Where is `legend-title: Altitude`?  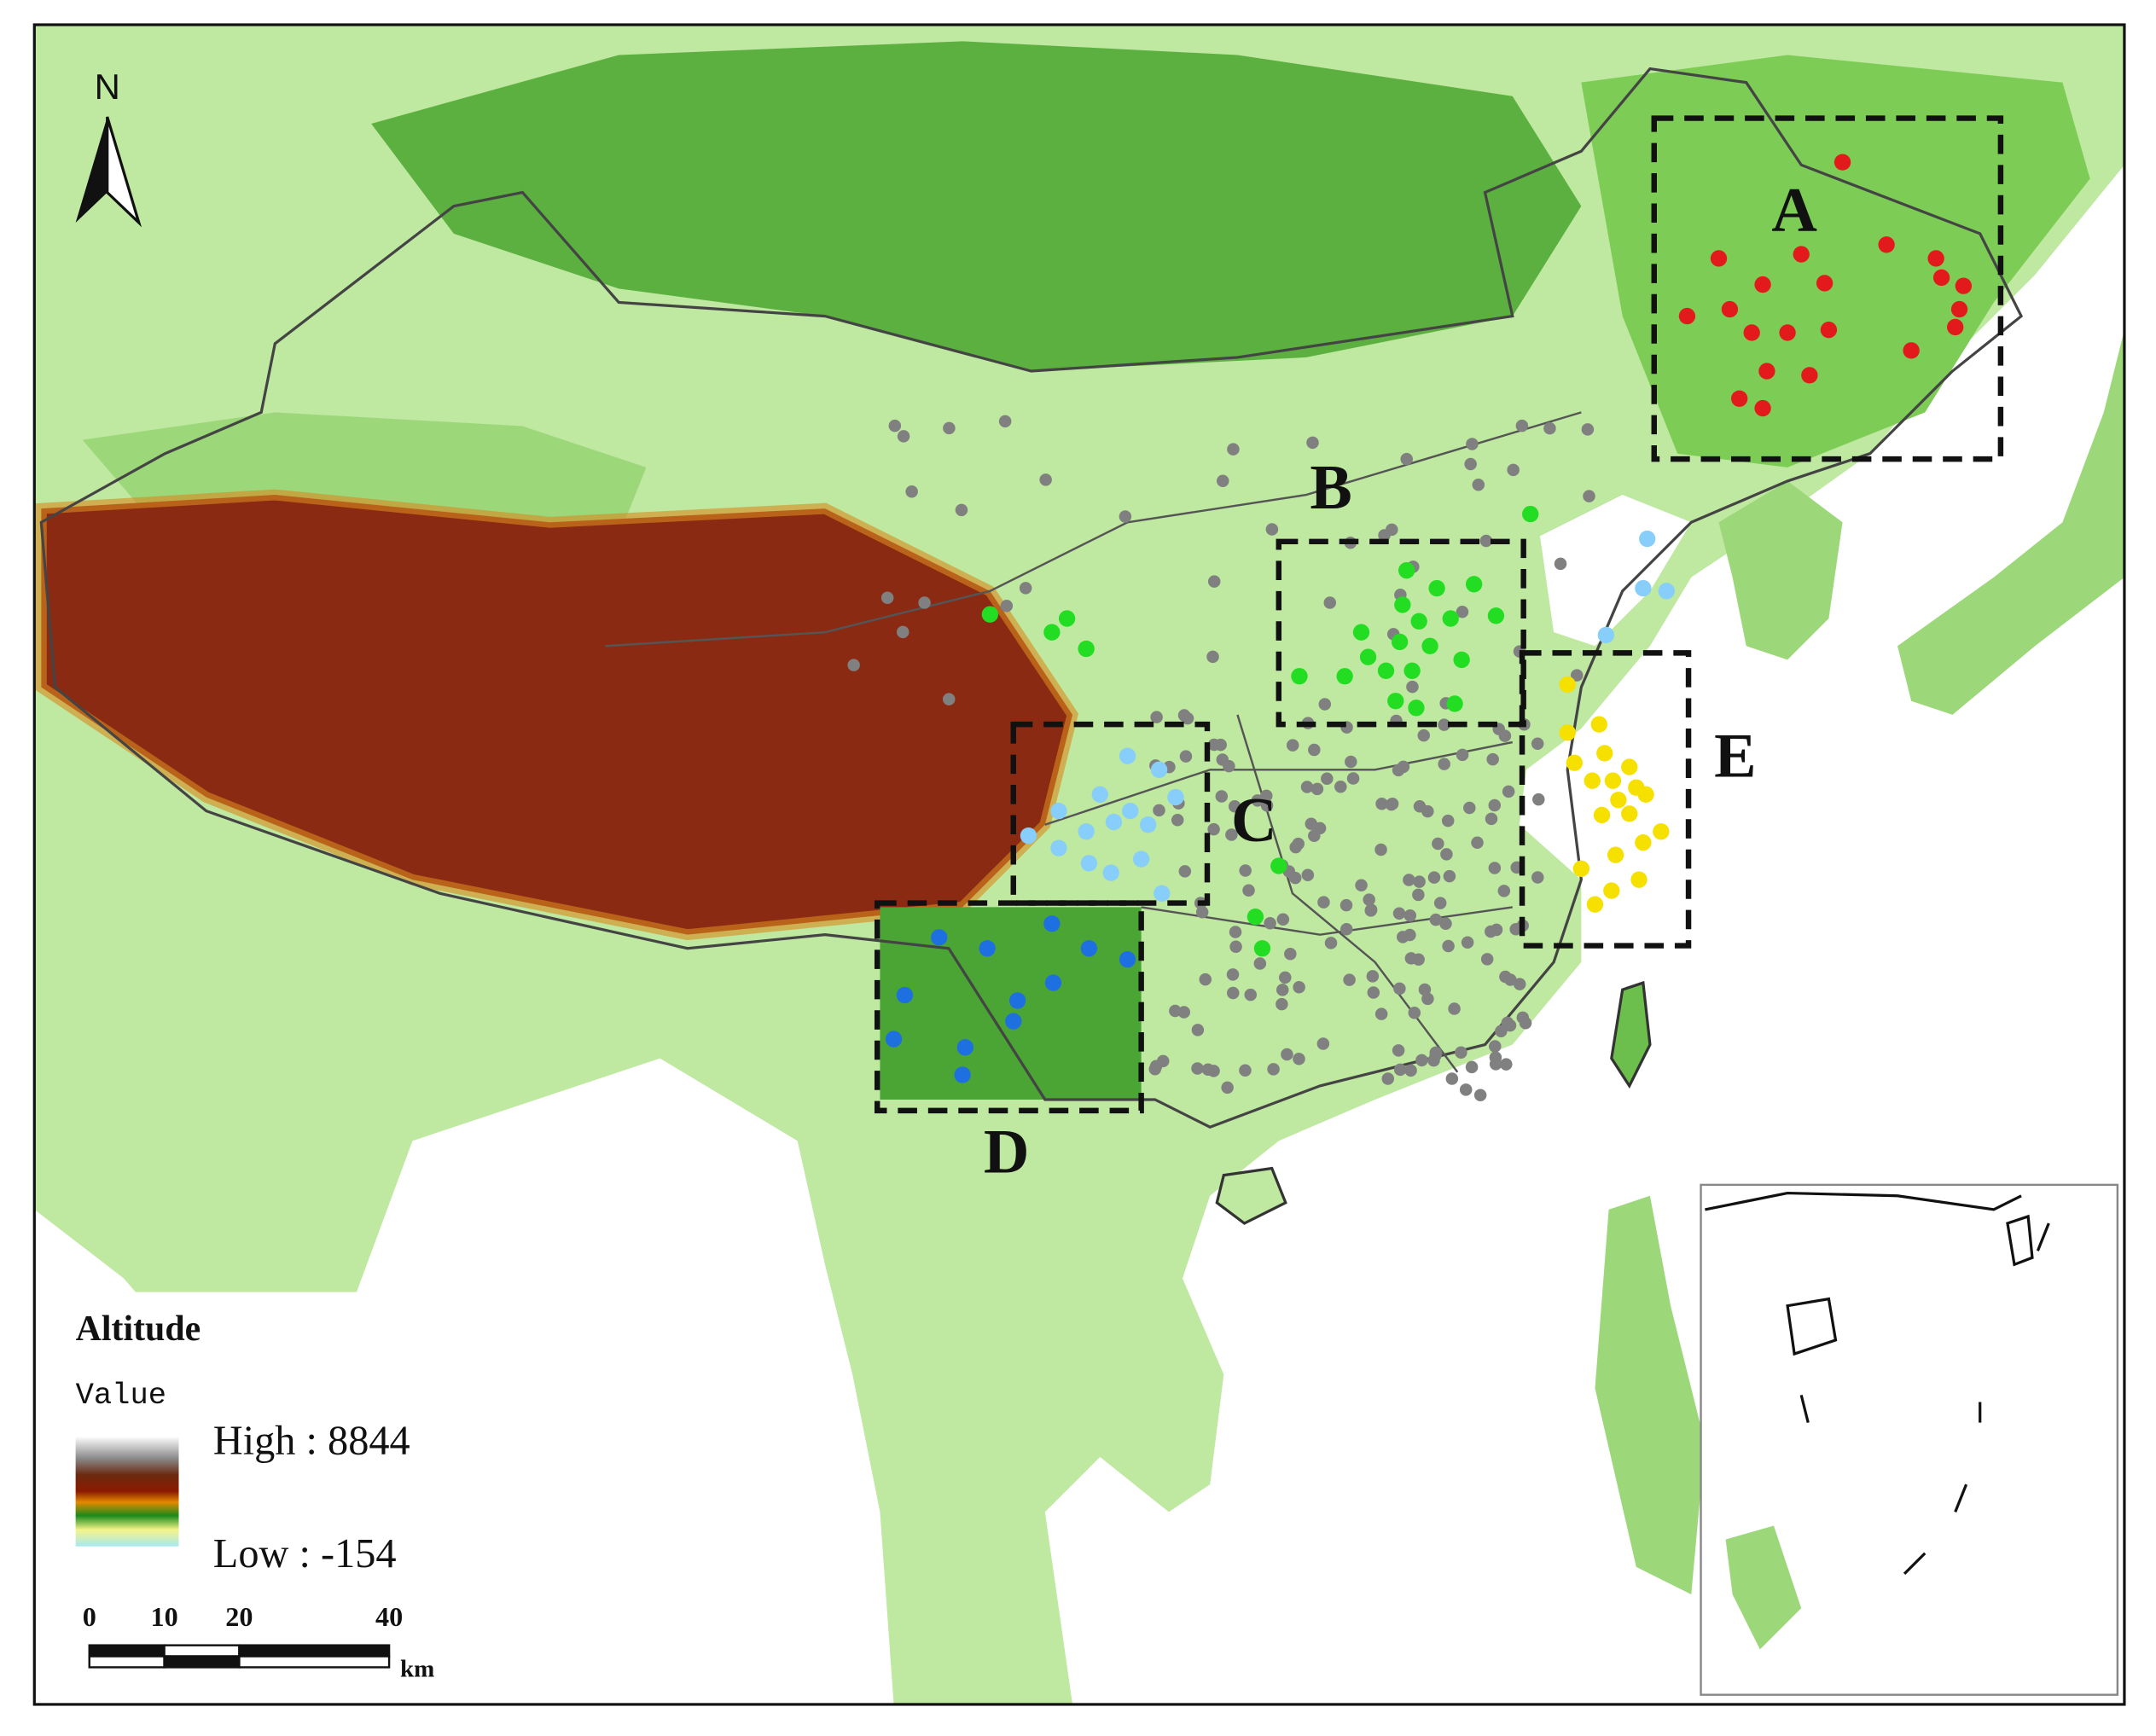
legend-title: Altitude is located at coordinates (138, 1329).